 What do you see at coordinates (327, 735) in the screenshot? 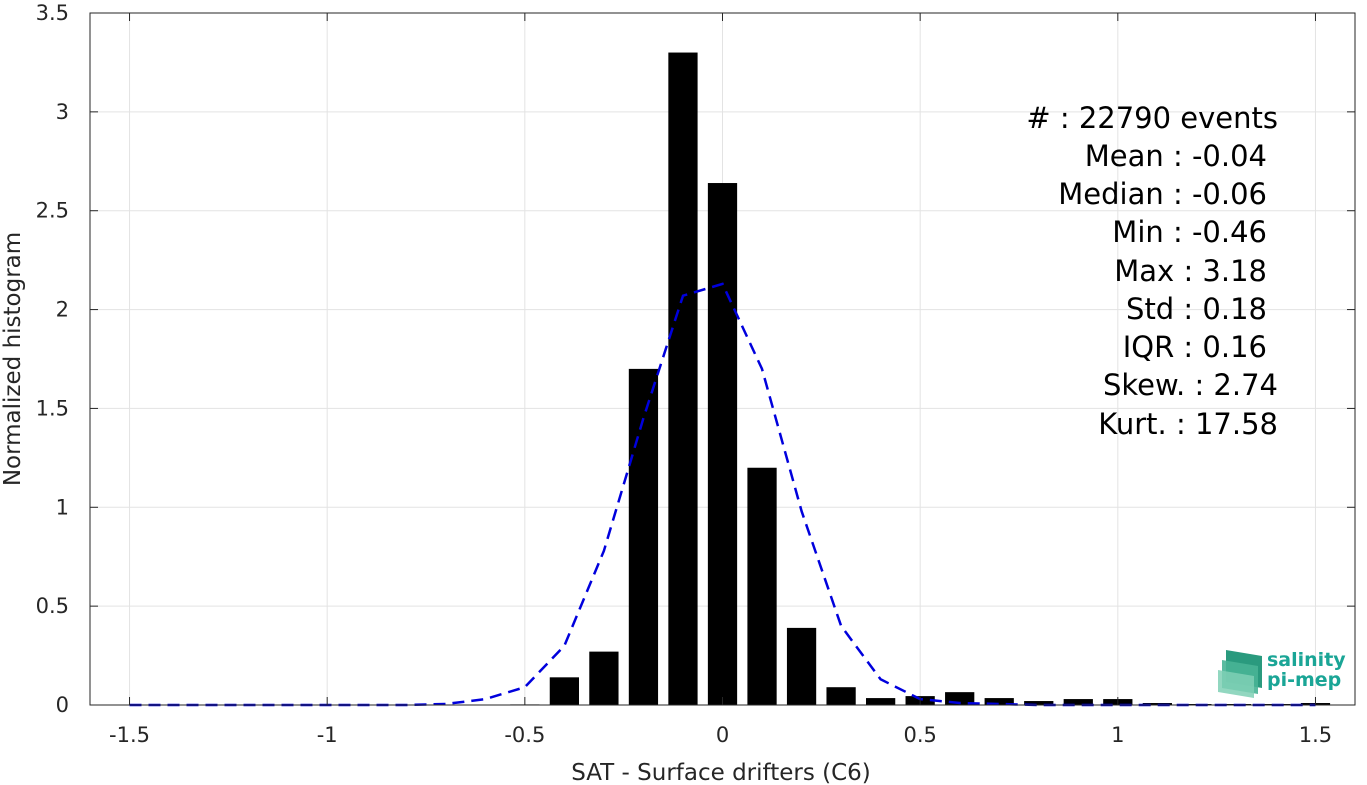
I see `x-tick-label: -1` at bounding box center [327, 735].